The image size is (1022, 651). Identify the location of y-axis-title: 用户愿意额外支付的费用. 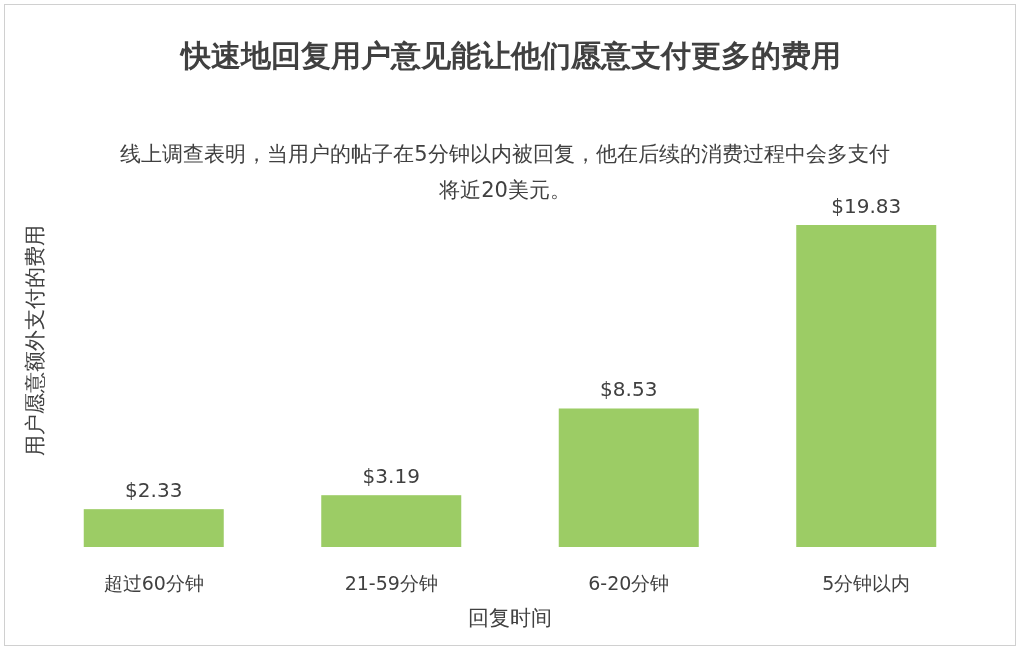
(35, 340).